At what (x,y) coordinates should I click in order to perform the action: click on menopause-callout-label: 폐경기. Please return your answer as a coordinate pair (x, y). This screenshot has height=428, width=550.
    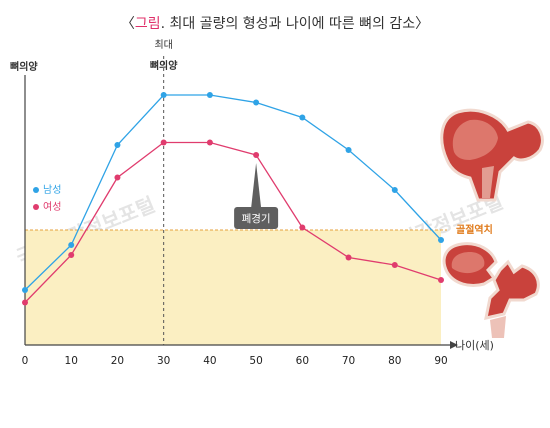
    Looking at the image, I should click on (256, 218).